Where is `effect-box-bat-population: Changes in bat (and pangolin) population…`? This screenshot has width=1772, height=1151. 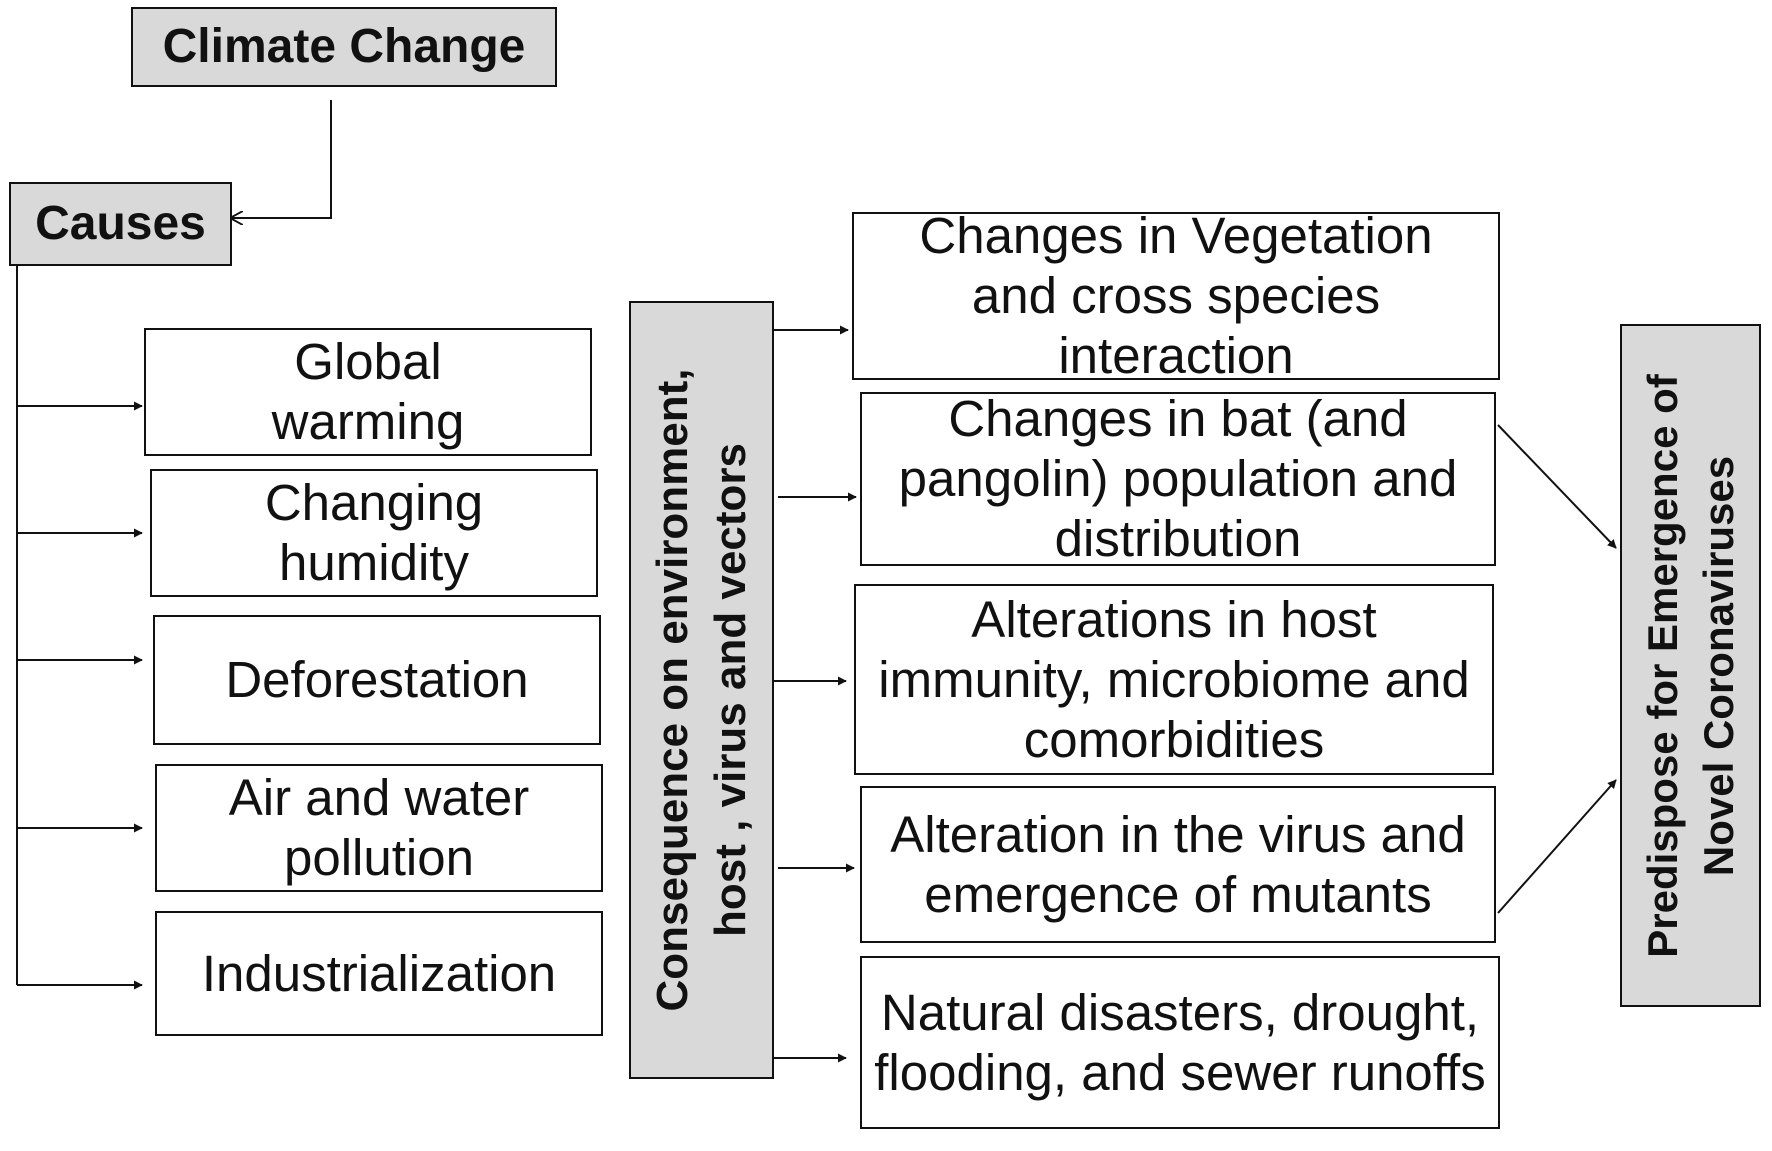
effect-box-bat-population: Changes in bat (and pangolin) population… is located at coordinates (1178, 478).